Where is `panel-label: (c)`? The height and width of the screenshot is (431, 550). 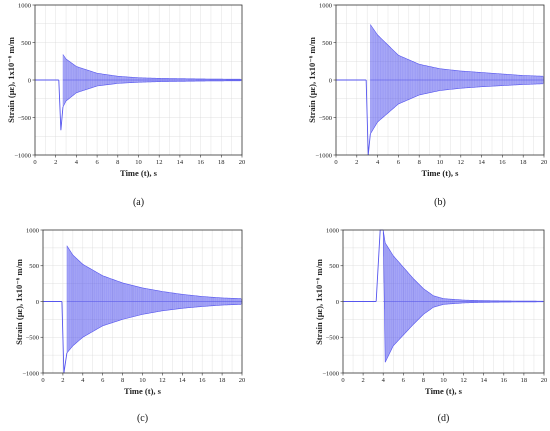 panel-label: (c) is located at coordinates (142, 418).